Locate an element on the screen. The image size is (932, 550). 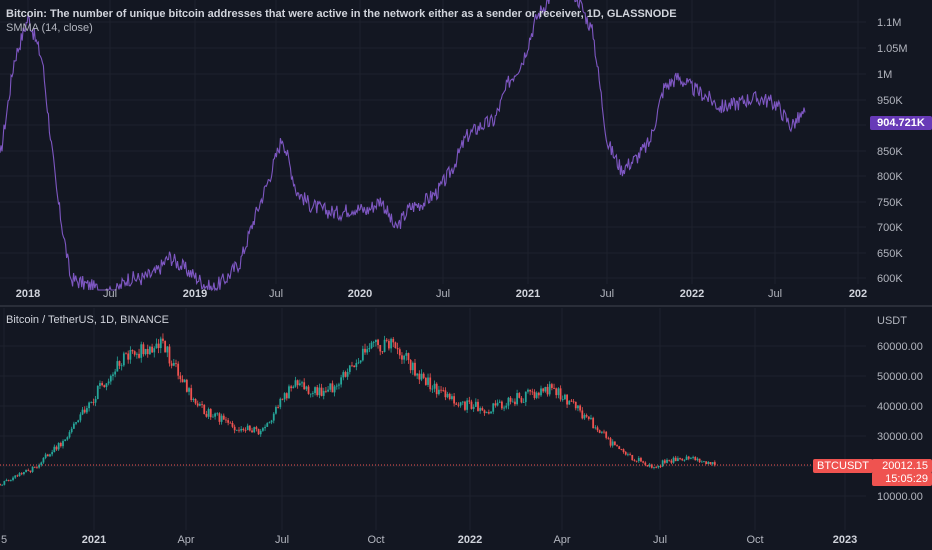
top-last-value-badge: 904.721K is located at coordinates (901, 123).